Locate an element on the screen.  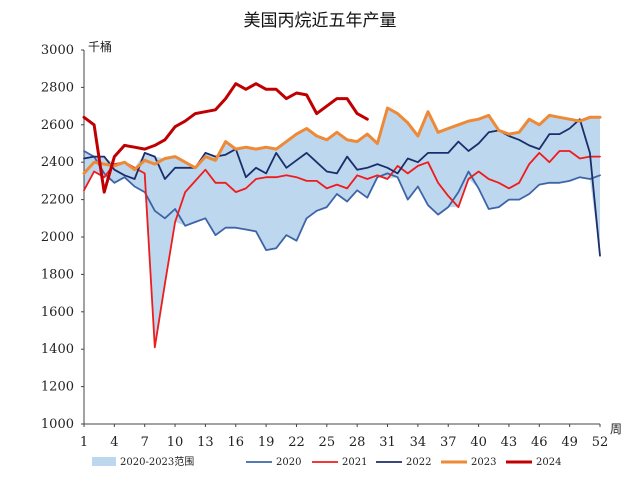
x-tick-label: 10 is located at coordinates (175, 442).